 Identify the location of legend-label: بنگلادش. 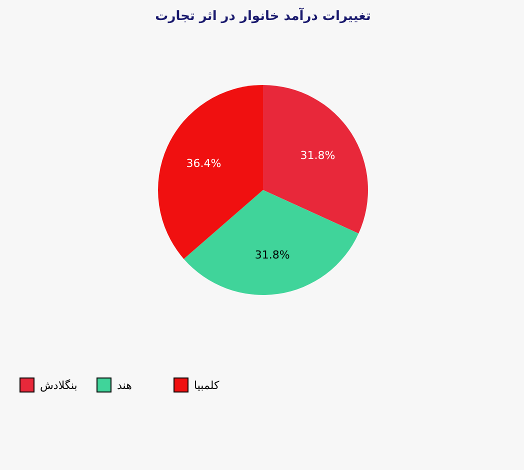
(59, 385).